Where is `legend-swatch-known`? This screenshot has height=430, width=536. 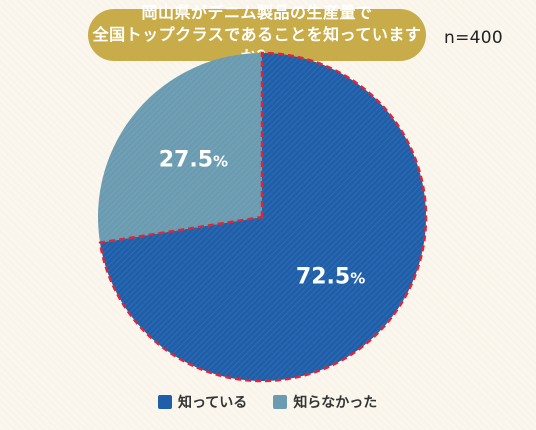 legend-swatch-known is located at coordinates (165, 402).